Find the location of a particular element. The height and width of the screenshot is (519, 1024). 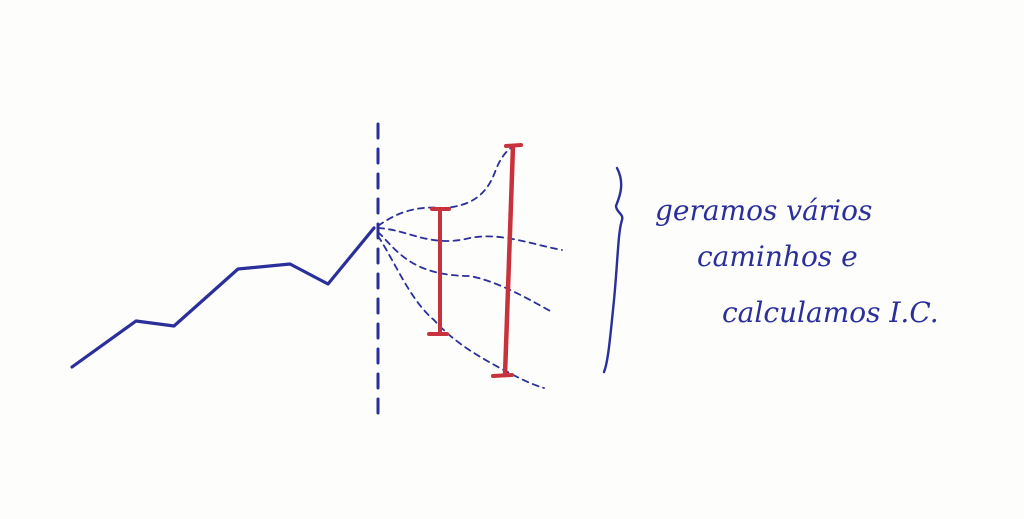

historical-series-line is located at coordinates (223, 297).